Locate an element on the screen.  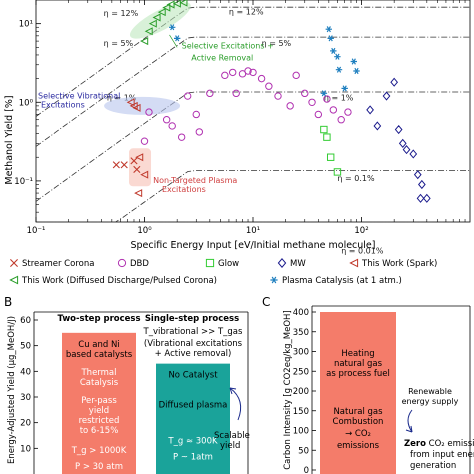
annotation-blue-line1: Selective Vibrational is located at coordinates (79, 96).